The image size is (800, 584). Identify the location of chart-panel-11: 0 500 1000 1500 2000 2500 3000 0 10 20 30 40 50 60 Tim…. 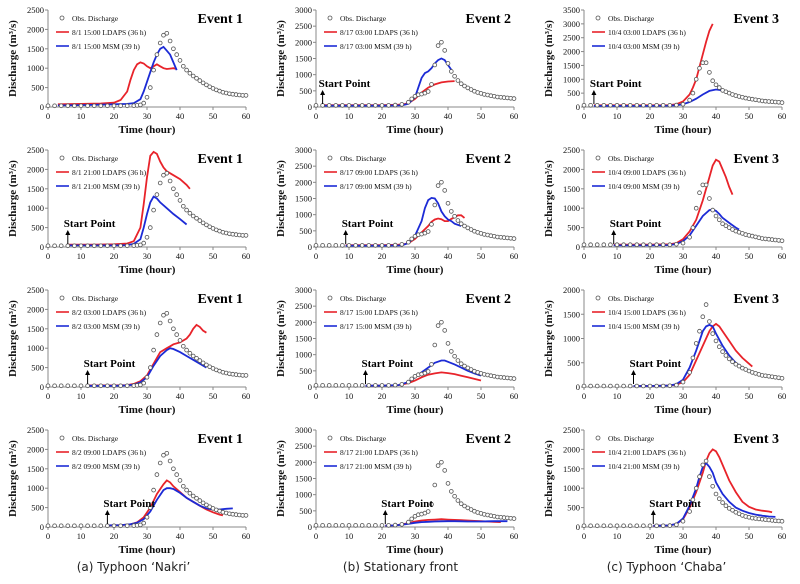
(396, 490).